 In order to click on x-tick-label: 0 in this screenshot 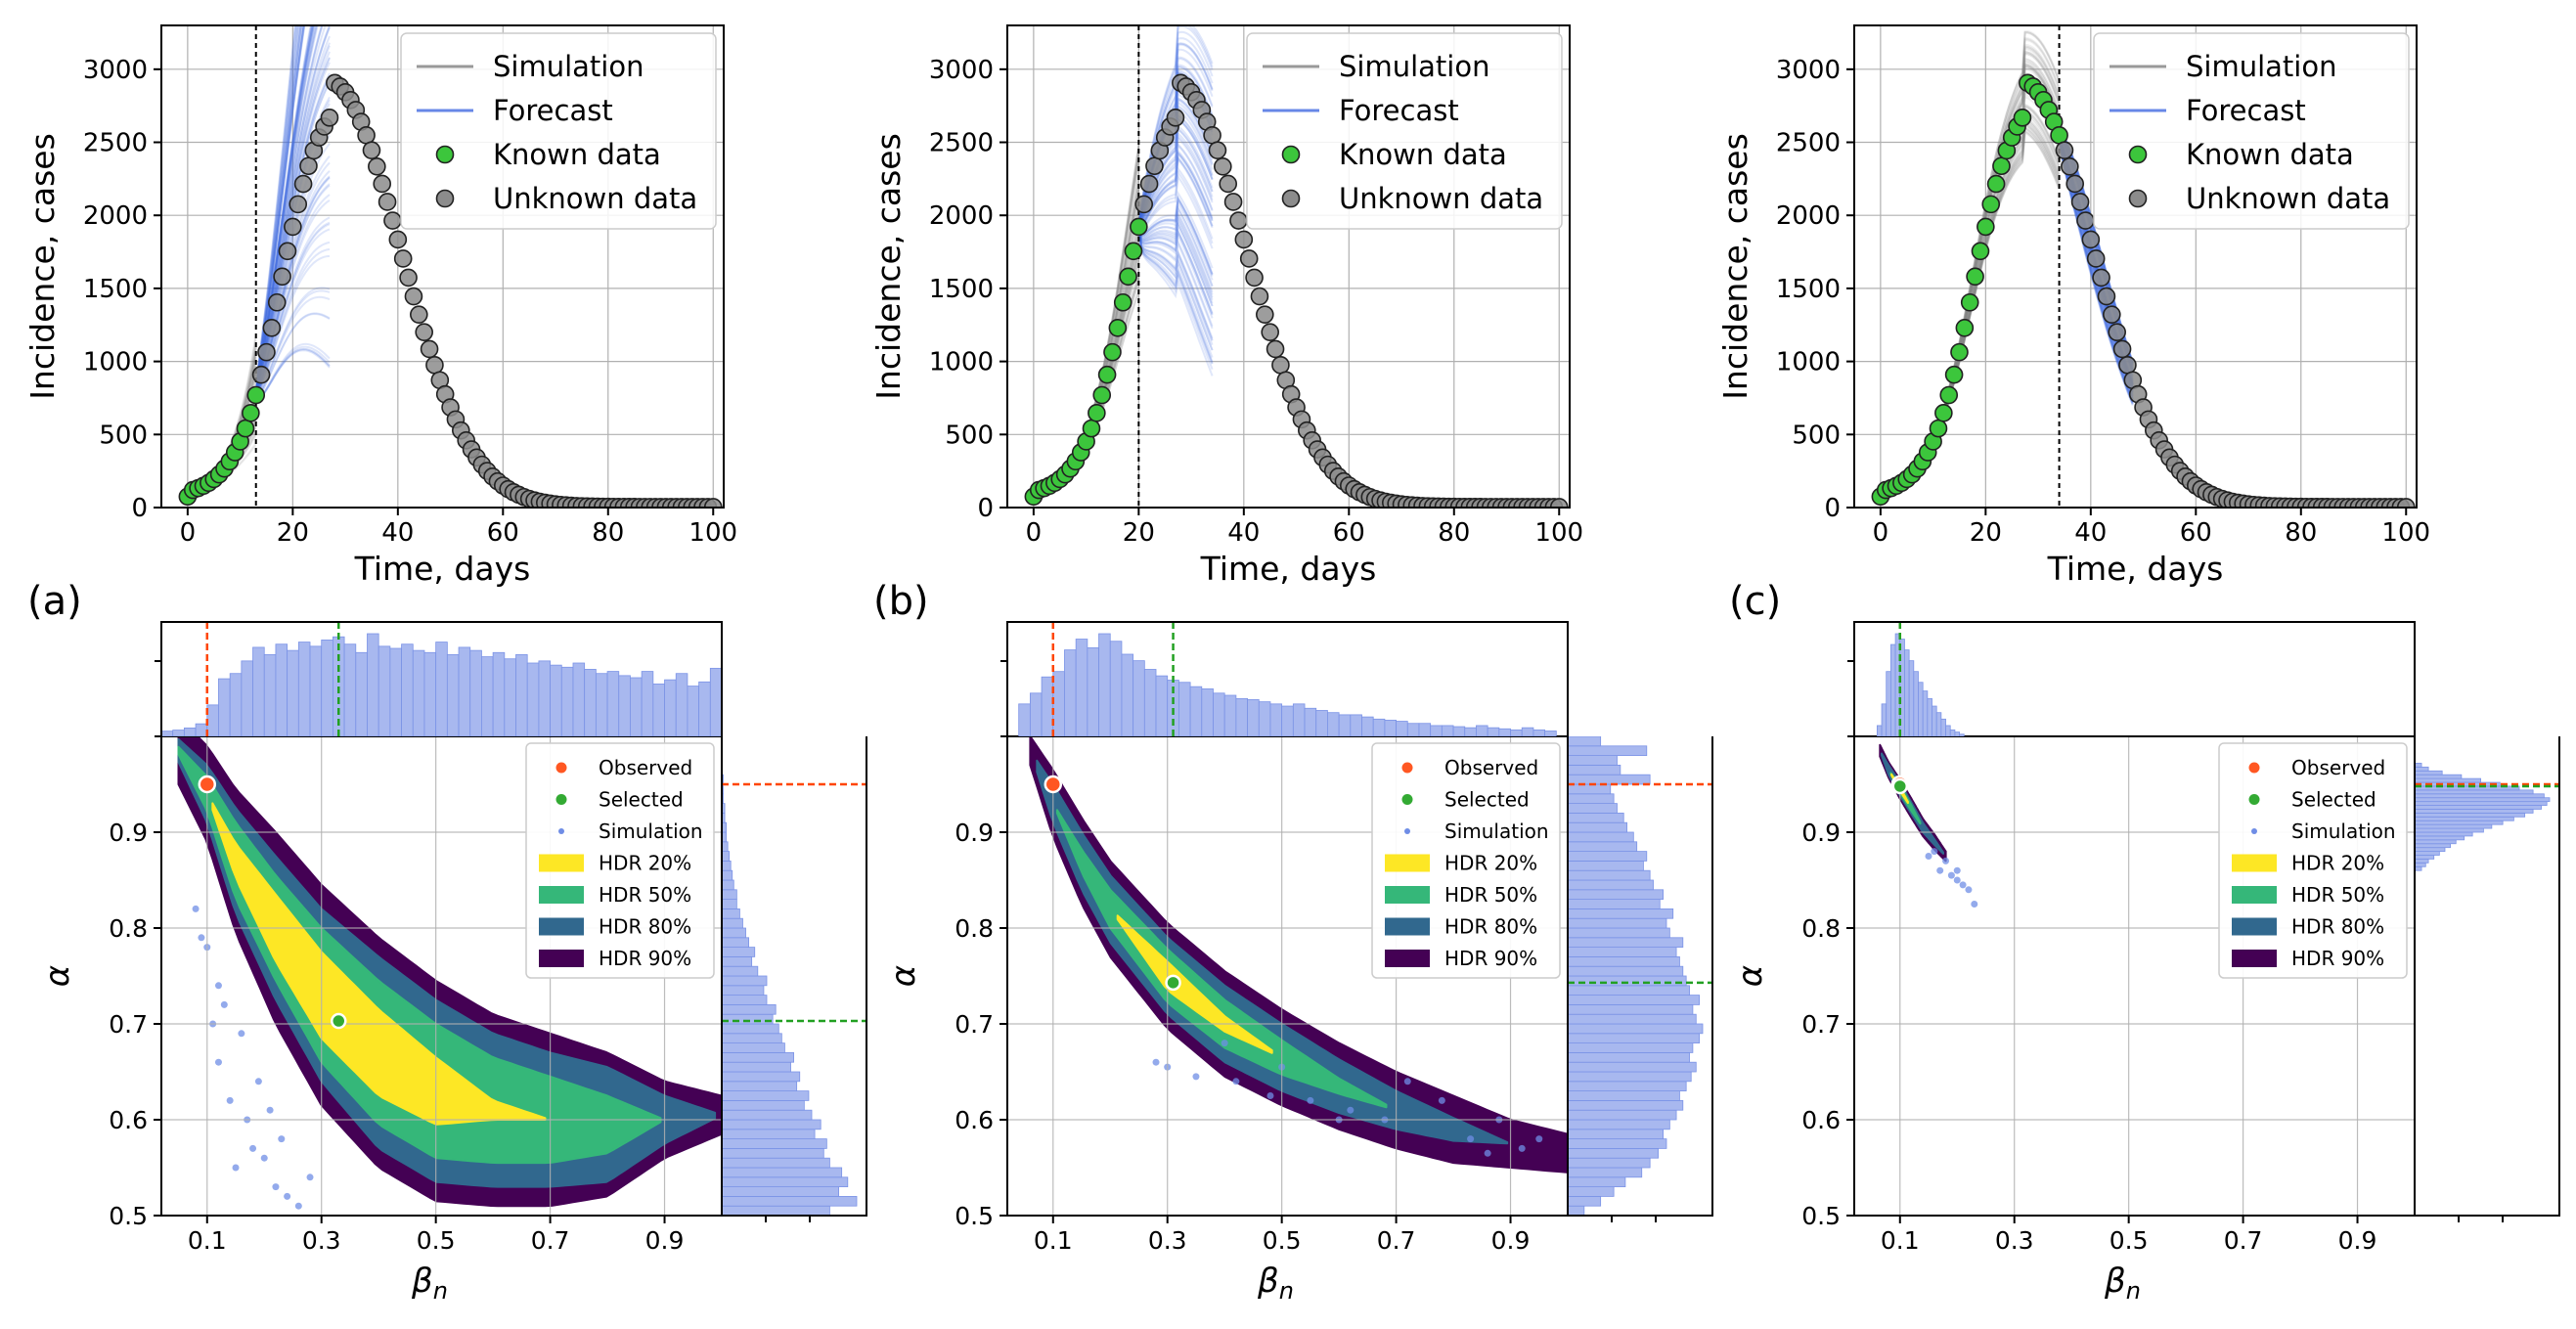, I will do `click(1034, 533)`.